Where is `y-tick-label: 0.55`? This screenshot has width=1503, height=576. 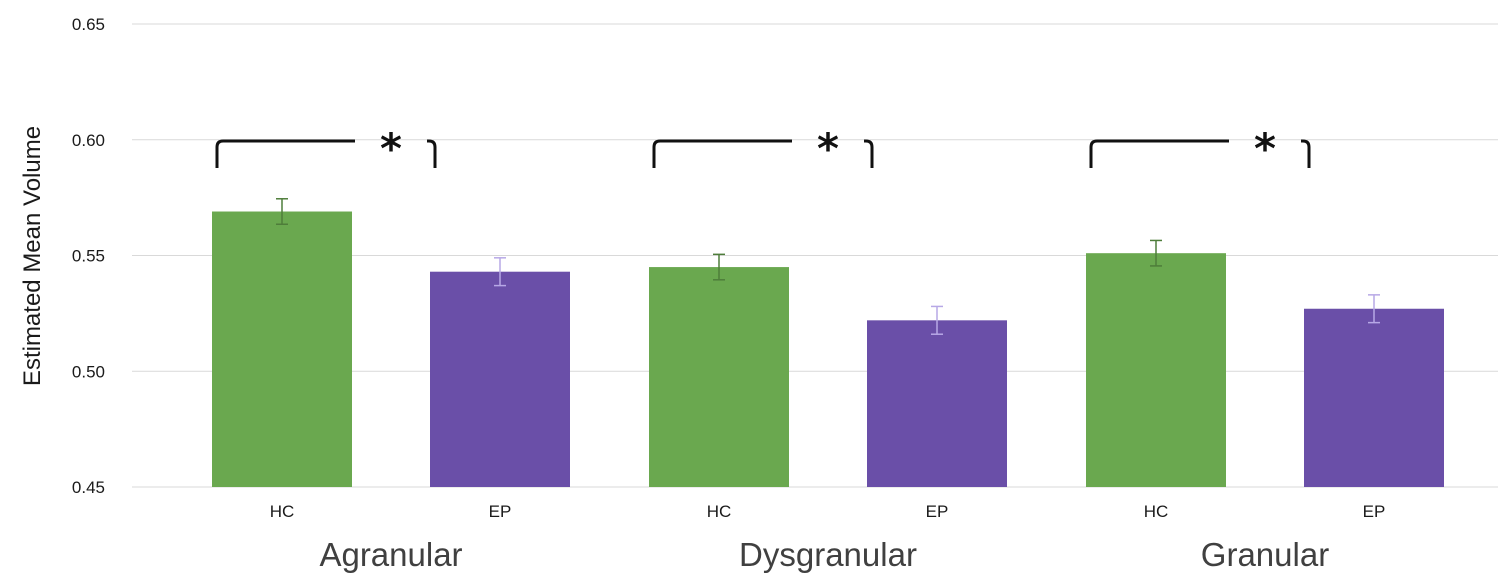
y-tick-label: 0.55 is located at coordinates (88, 256).